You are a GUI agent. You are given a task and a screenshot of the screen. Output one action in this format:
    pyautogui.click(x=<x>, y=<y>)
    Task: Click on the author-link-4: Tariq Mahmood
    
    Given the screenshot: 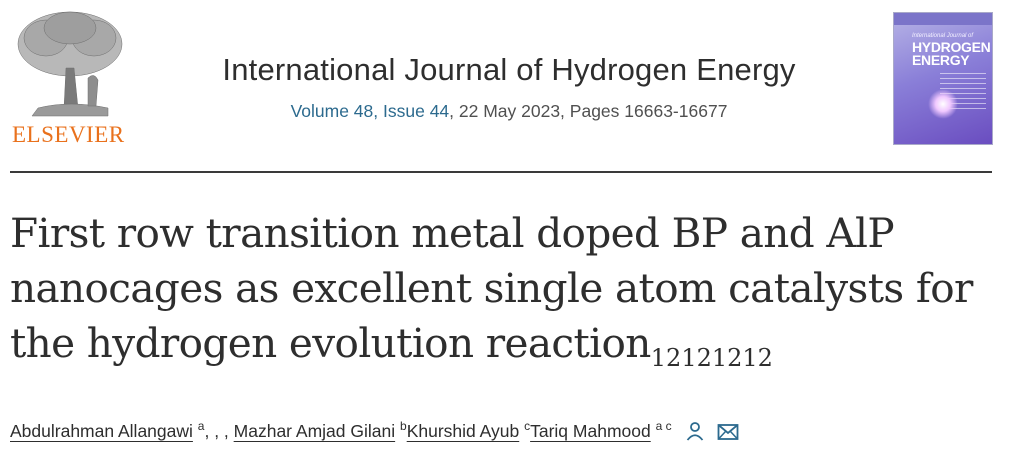 What is the action you would take?
    pyautogui.click(x=590, y=431)
    